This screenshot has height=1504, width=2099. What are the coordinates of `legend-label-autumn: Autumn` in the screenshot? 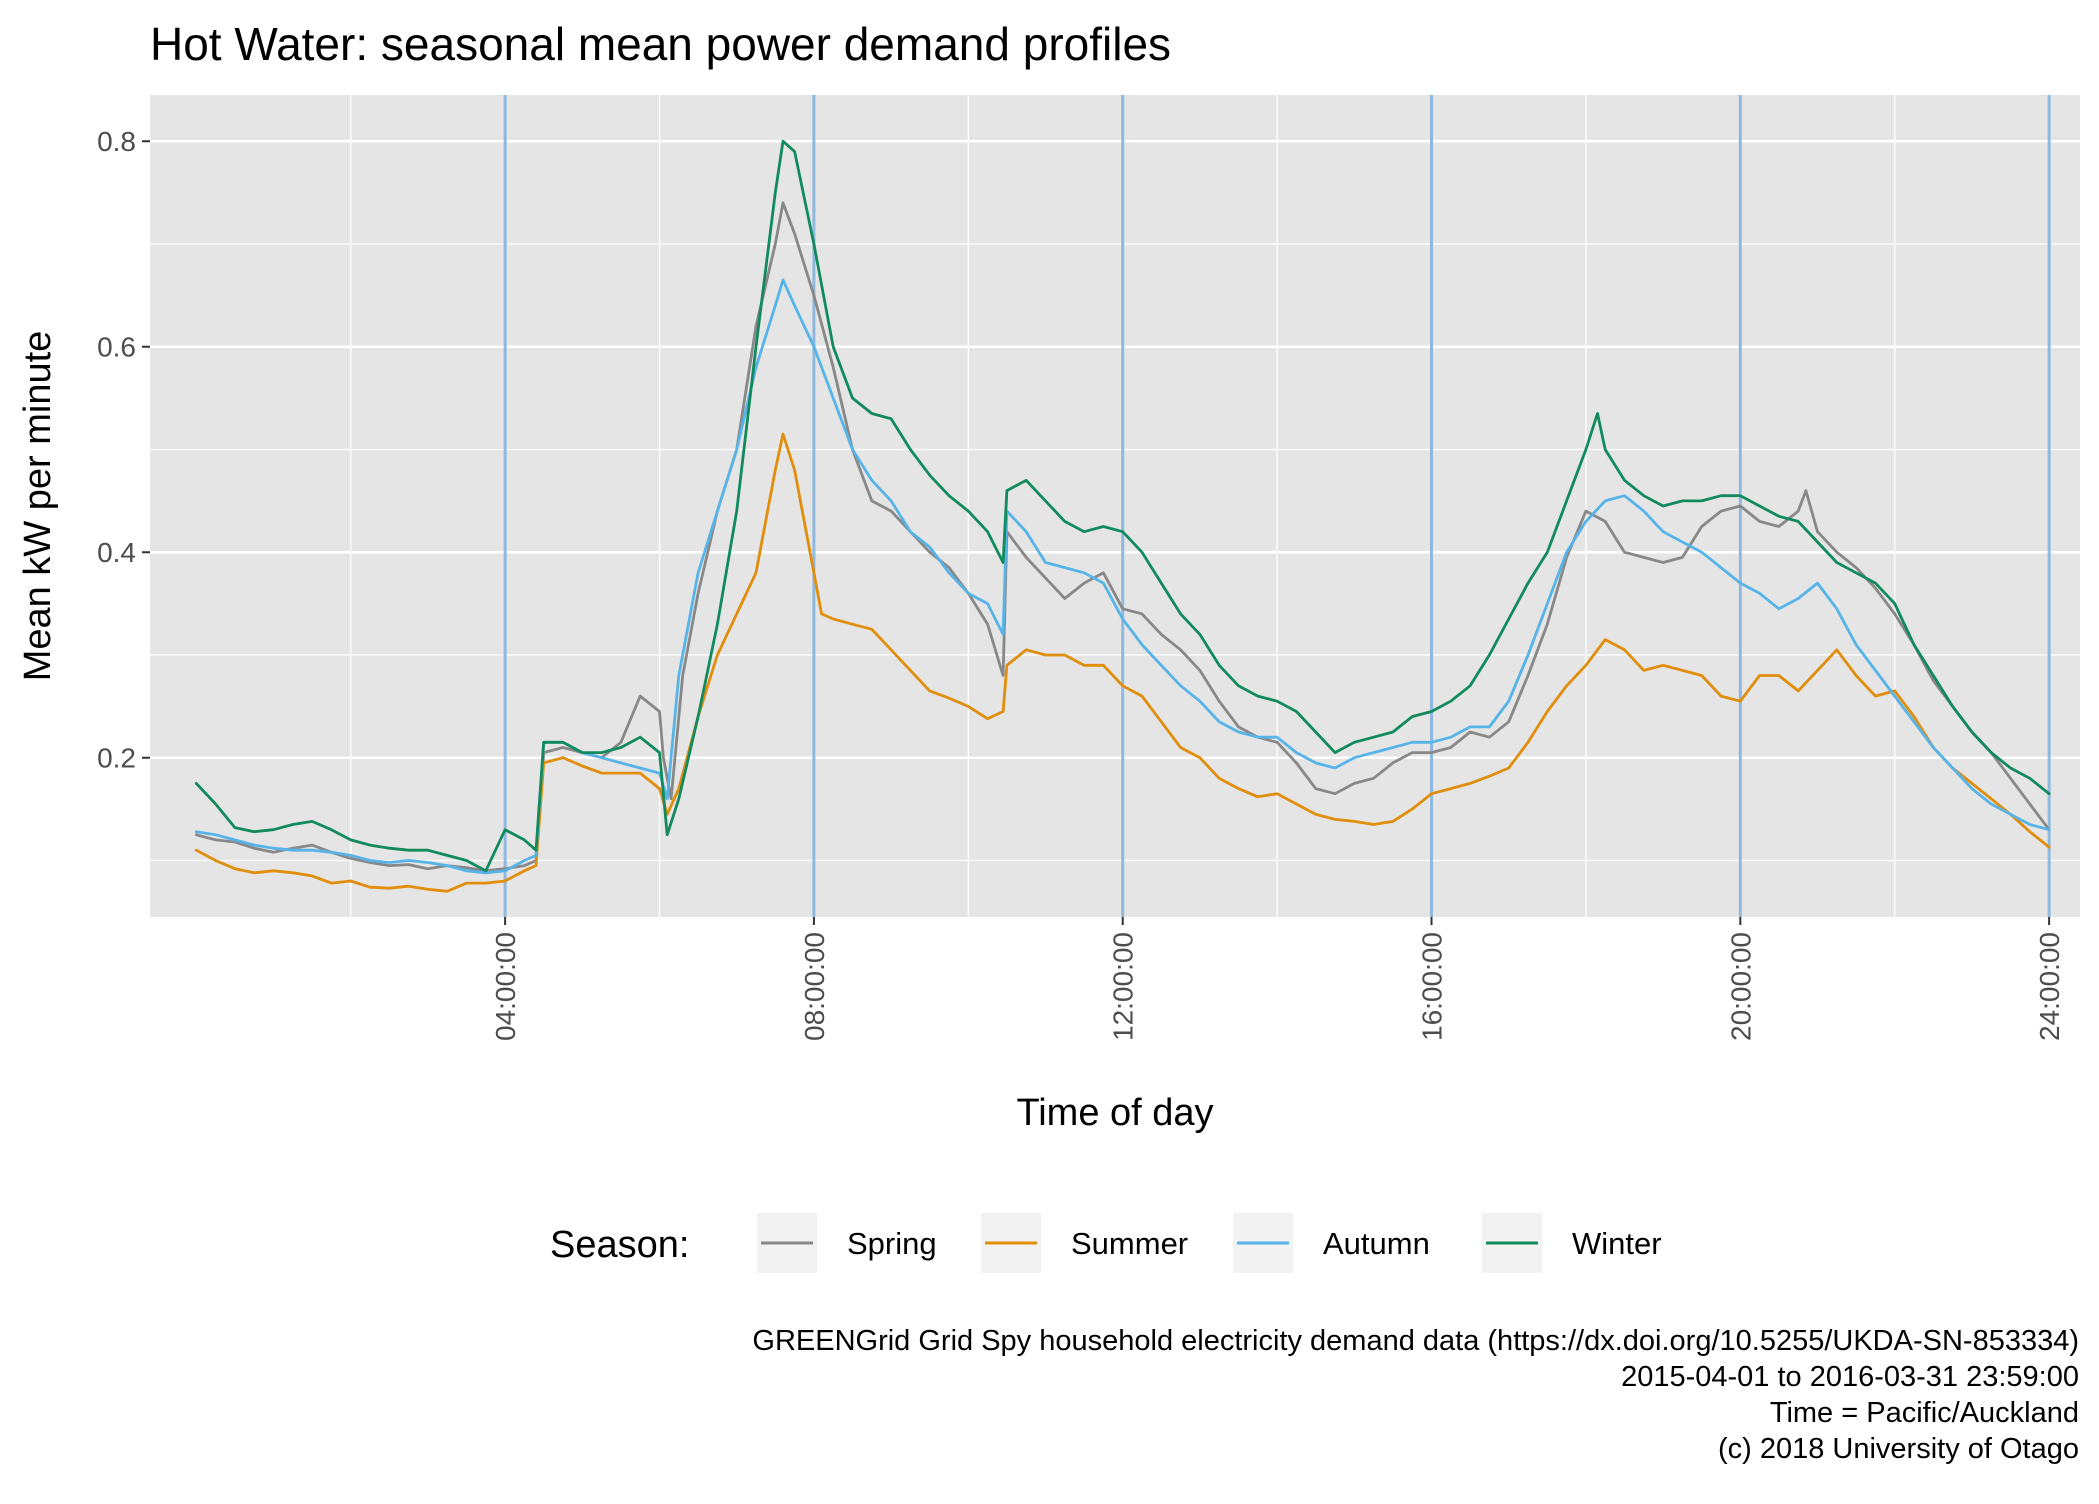 It's located at (1376, 1243).